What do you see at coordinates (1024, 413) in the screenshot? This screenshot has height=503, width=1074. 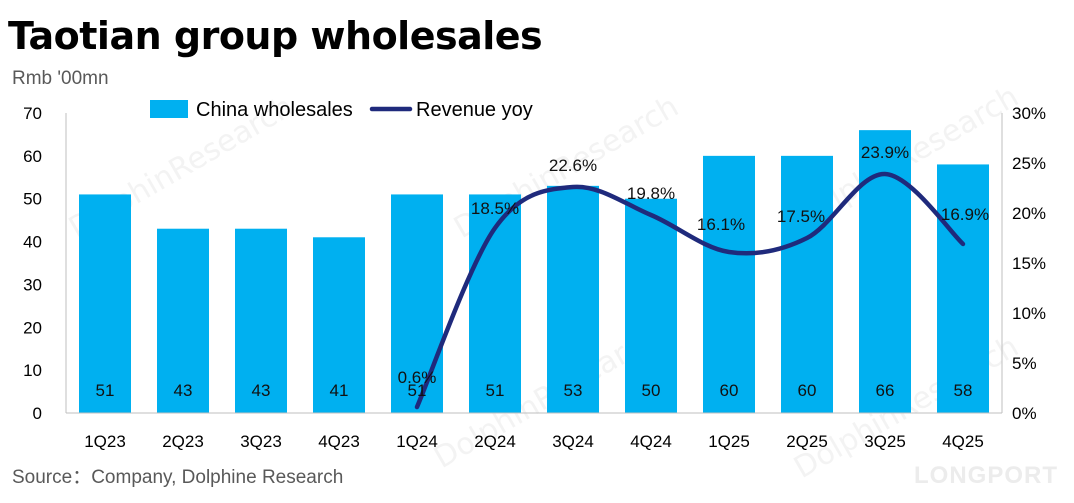 I see `y2-tick-label: 0%` at bounding box center [1024, 413].